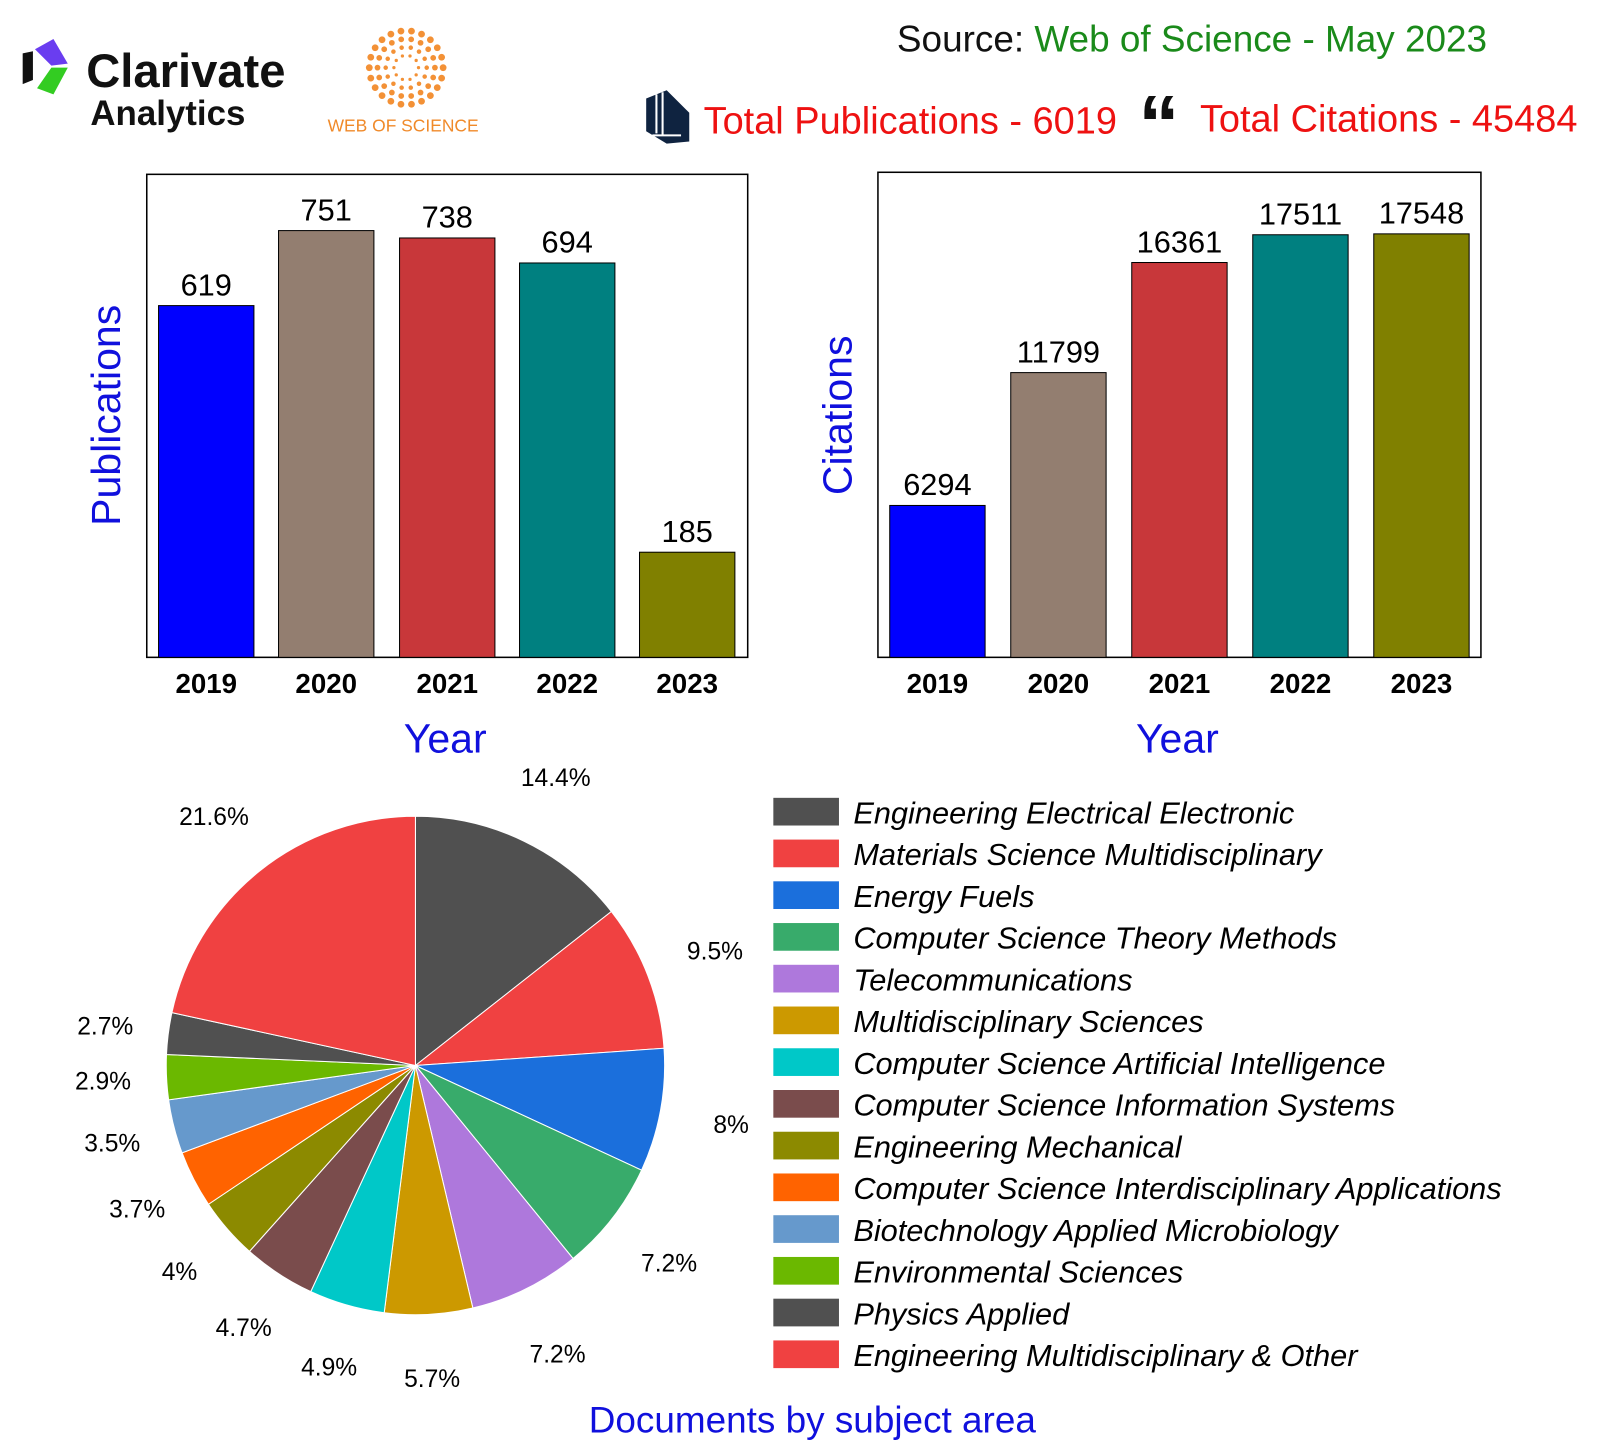  What do you see at coordinates (329, 1367) in the screenshot?
I see `pie-slice-label: 4.9%` at bounding box center [329, 1367].